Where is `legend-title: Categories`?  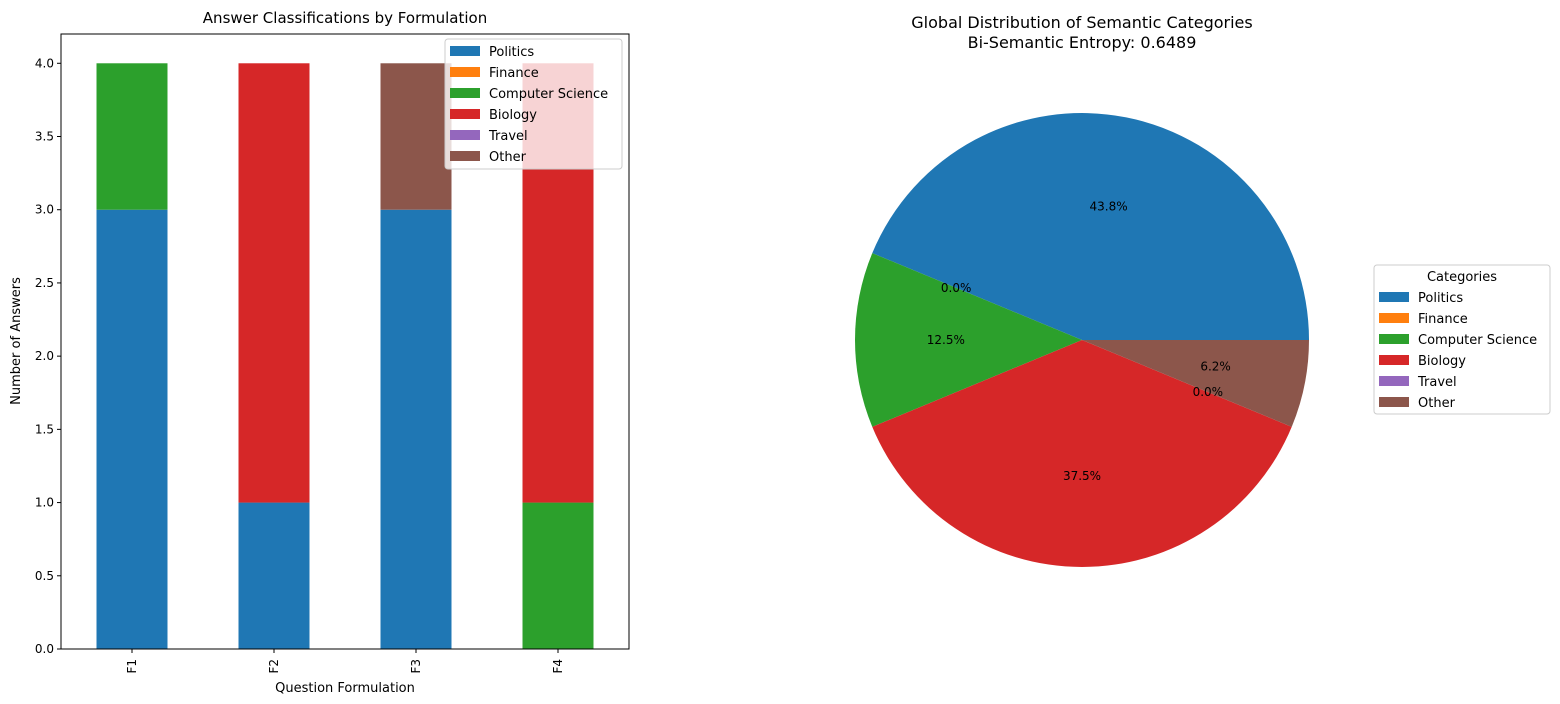 legend-title: Categories is located at coordinates (1462, 277).